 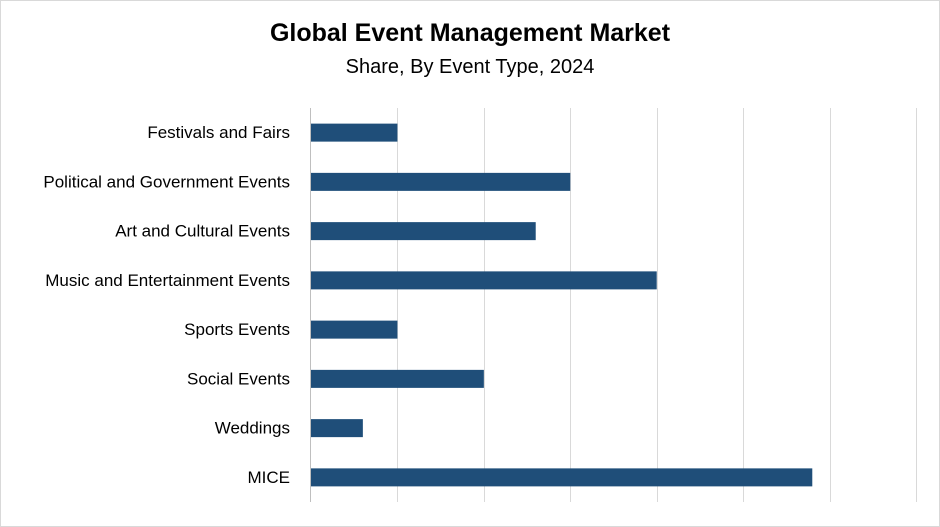 What do you see at coordinates (166, 181) in the screenshot?
I see `category-label: Political and Government Events` at bounding box center [166, 181].